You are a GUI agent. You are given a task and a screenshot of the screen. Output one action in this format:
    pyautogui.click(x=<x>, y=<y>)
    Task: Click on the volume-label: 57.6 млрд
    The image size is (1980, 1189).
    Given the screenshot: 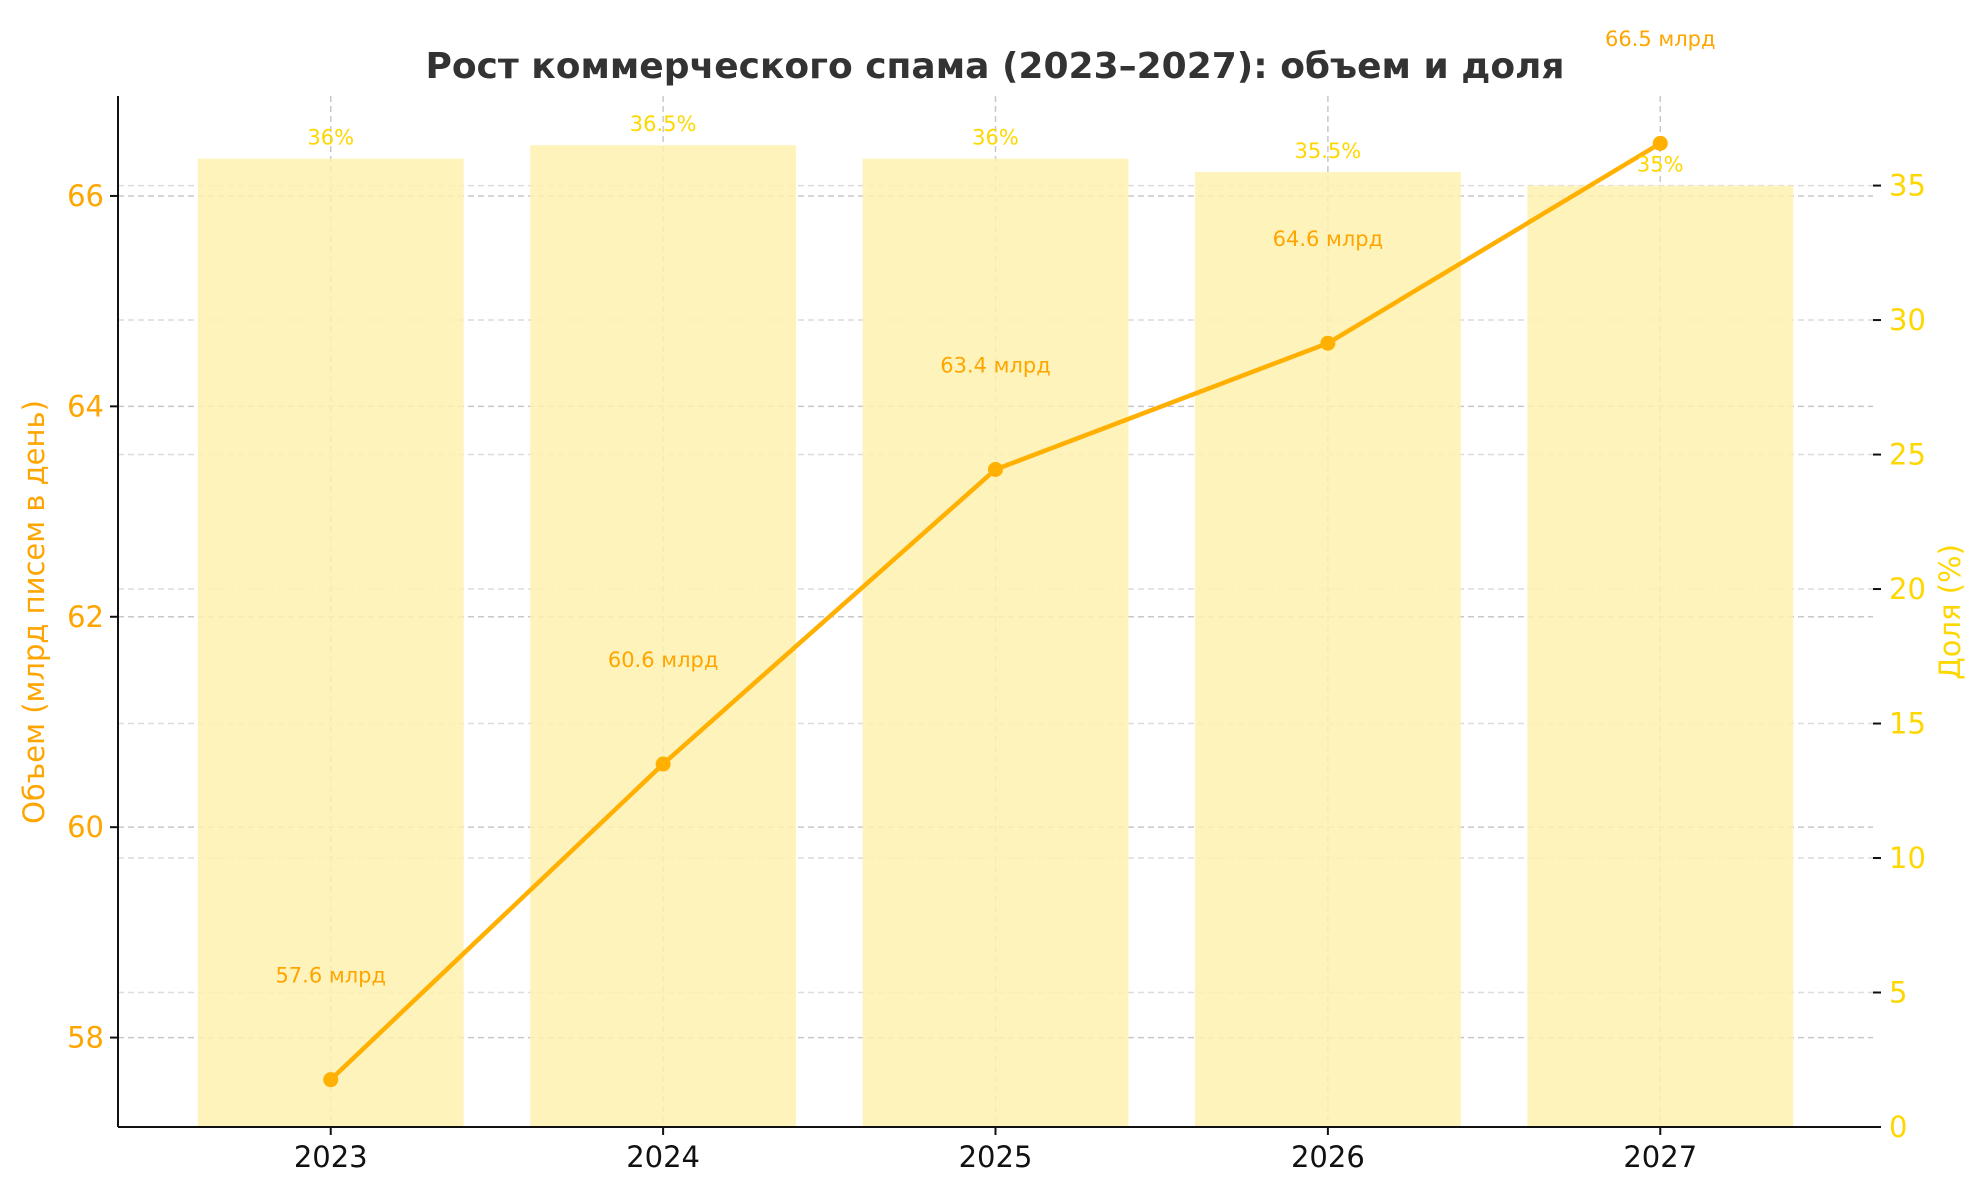 What is the action you would take?
    pyautogui.click(x=330, y=975)
    